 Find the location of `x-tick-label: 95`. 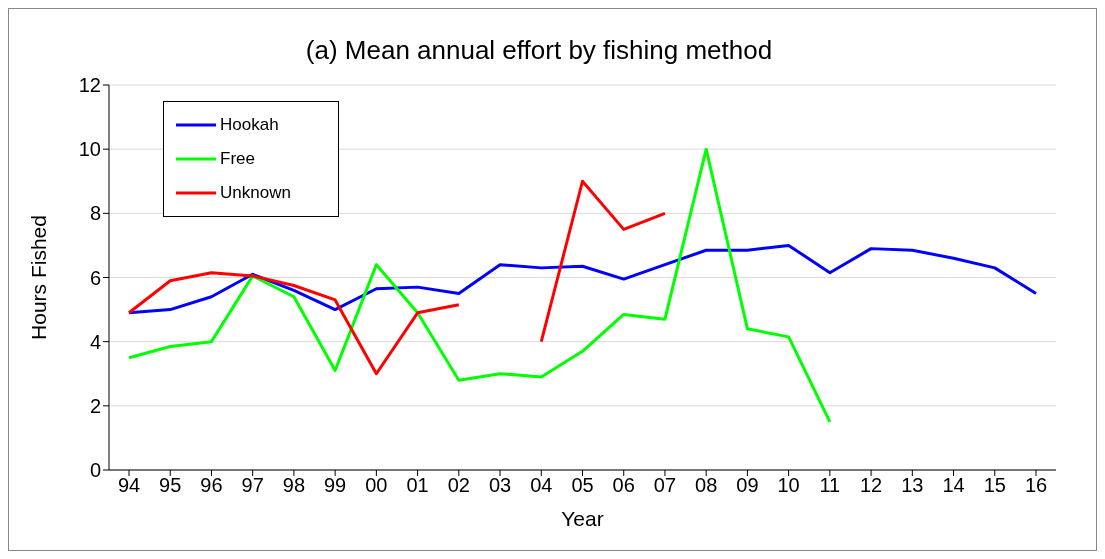

x-tick-label: 95 is located at coordinates (170, 485).